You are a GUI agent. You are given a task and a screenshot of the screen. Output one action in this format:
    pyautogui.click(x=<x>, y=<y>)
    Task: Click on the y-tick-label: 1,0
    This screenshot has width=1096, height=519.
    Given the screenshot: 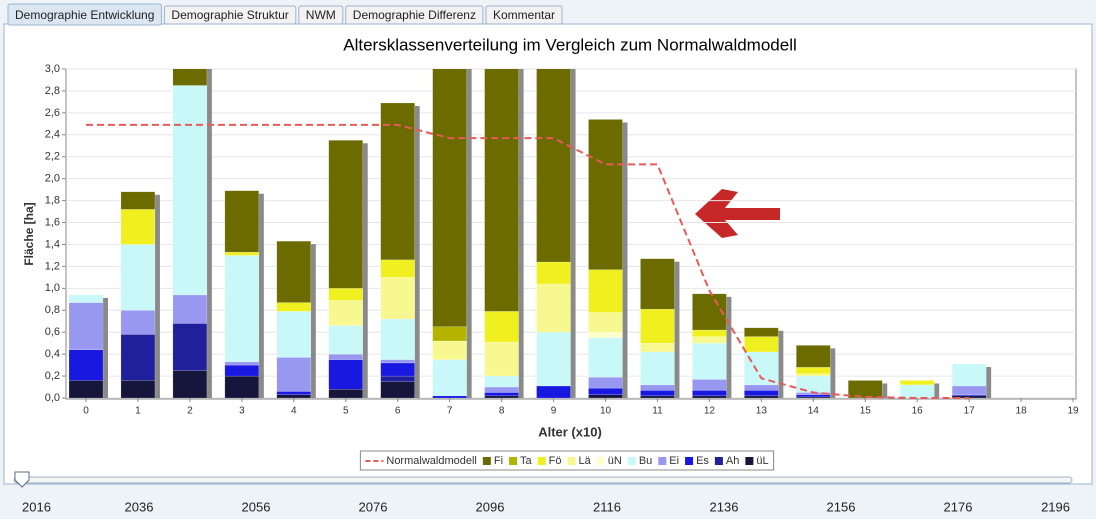 What is the action you would take?
    pyautogui.click(x=52, y=288)
    